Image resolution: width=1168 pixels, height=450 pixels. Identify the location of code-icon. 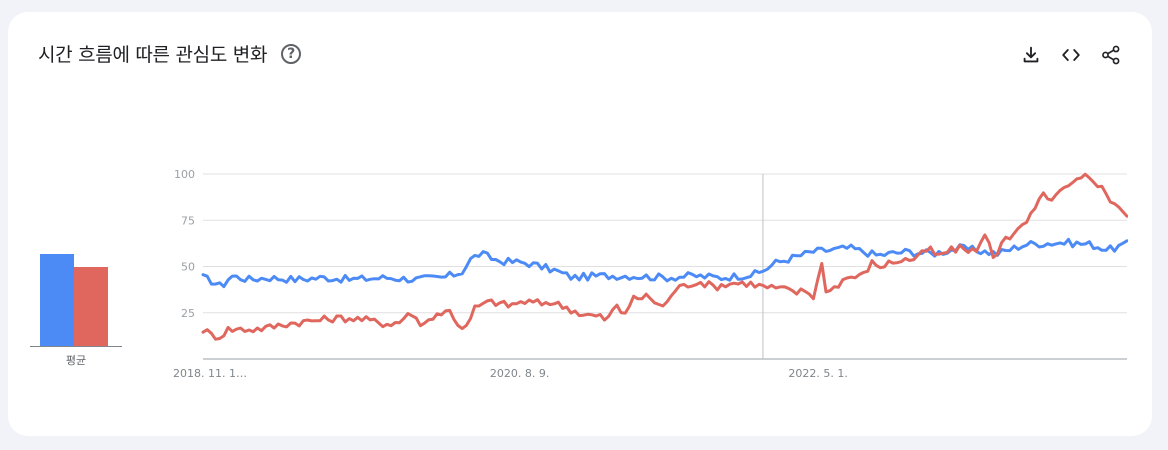
(1071, 55).